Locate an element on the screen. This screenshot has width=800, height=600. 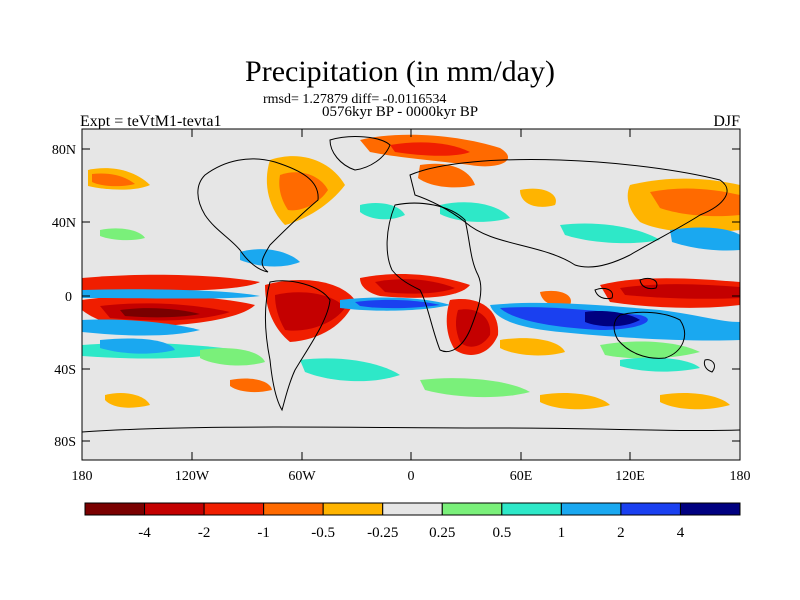
map-title: Precipitation (in mm/day) is located at coordinates (400, 71).